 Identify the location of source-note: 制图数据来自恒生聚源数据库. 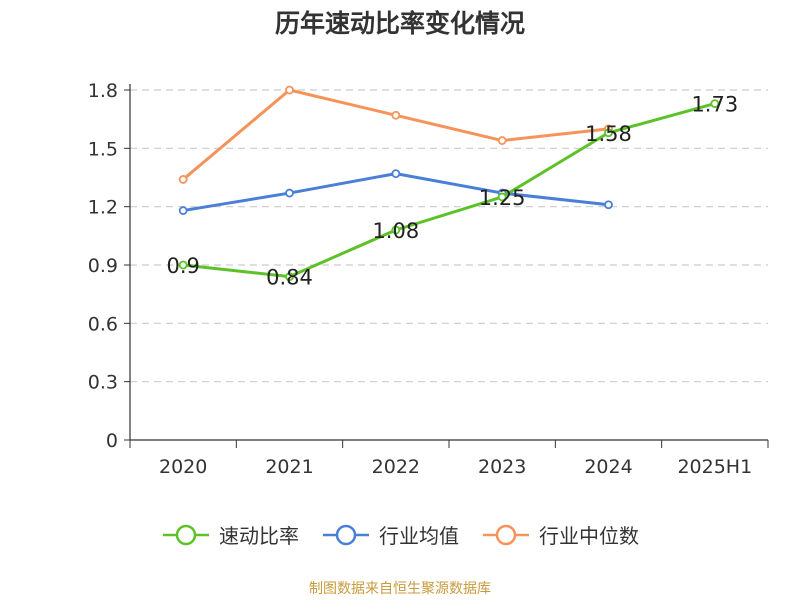
(400, 589).